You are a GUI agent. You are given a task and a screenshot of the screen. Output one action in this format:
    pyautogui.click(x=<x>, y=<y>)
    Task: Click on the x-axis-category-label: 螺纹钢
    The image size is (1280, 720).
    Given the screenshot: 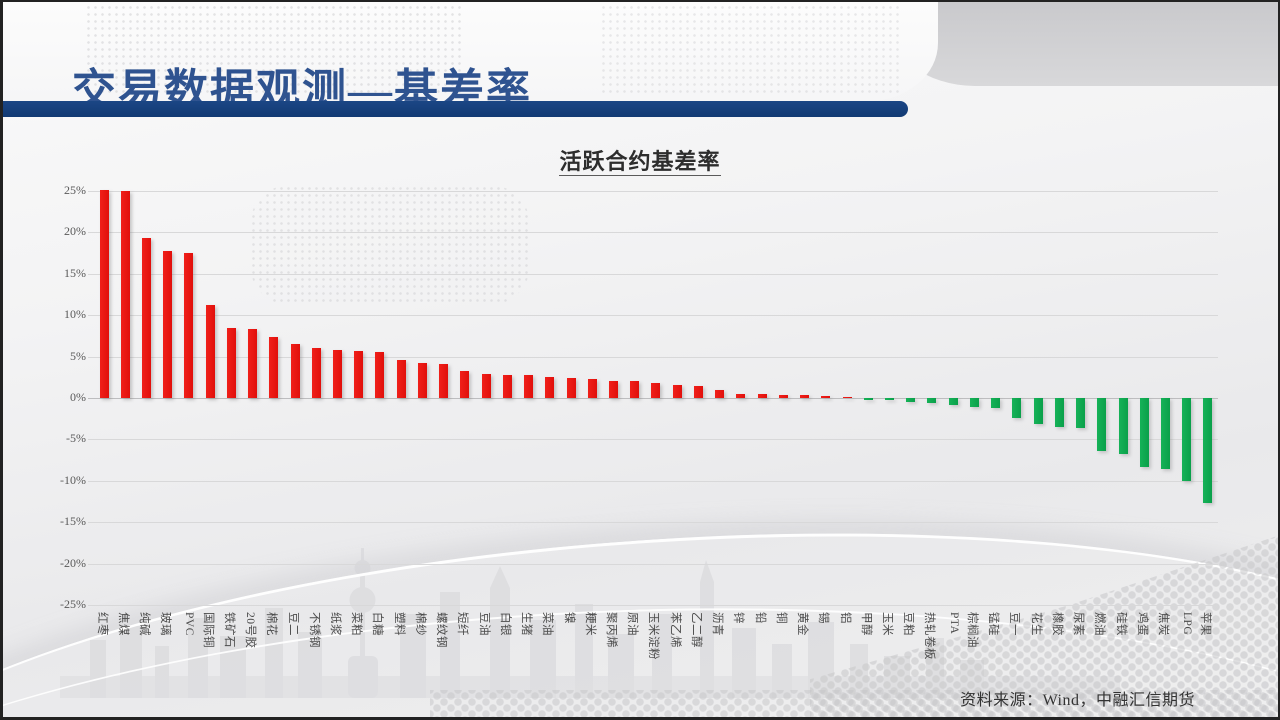 What is the action you would take?
    pyautogui.click(x=441, y=630)
    